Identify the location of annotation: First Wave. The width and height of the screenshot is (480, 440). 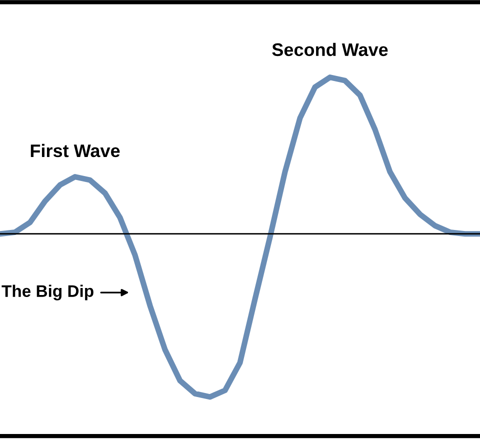
(75, 151).